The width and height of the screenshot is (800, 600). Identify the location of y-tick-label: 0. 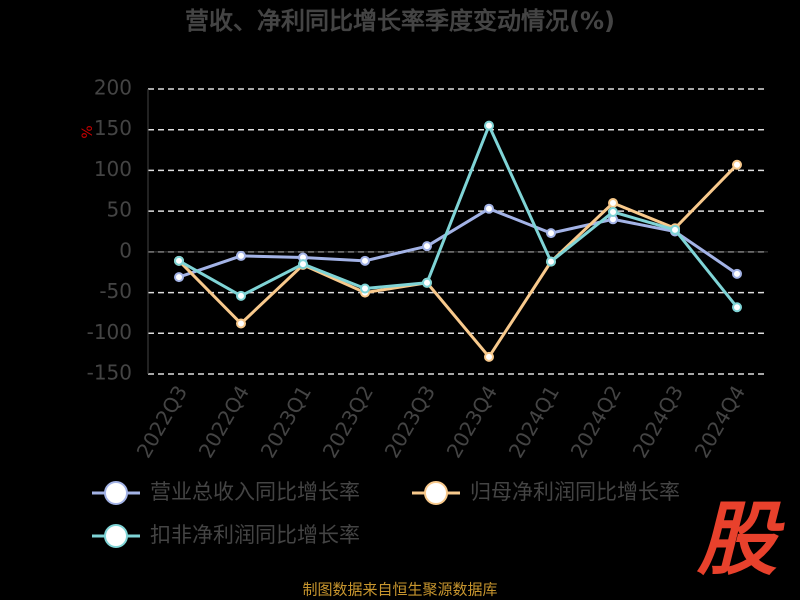
(125, 250).